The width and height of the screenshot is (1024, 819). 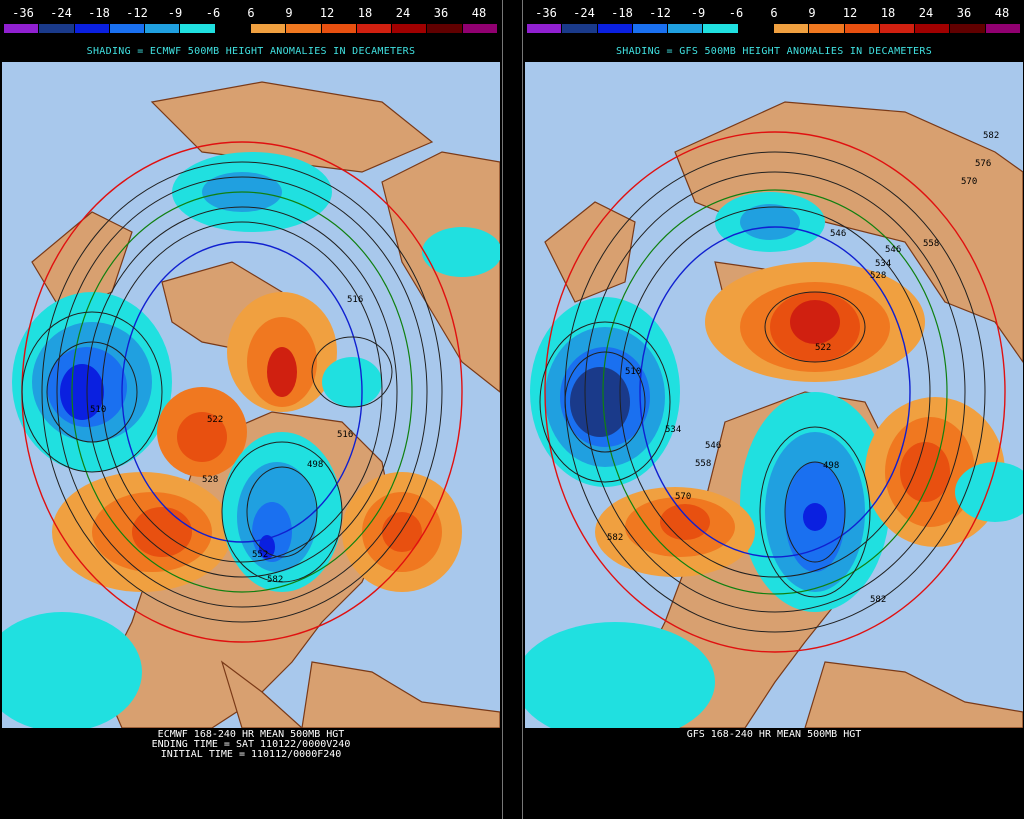 I want to click on legend-label: 9, so click(x=812, y=13).